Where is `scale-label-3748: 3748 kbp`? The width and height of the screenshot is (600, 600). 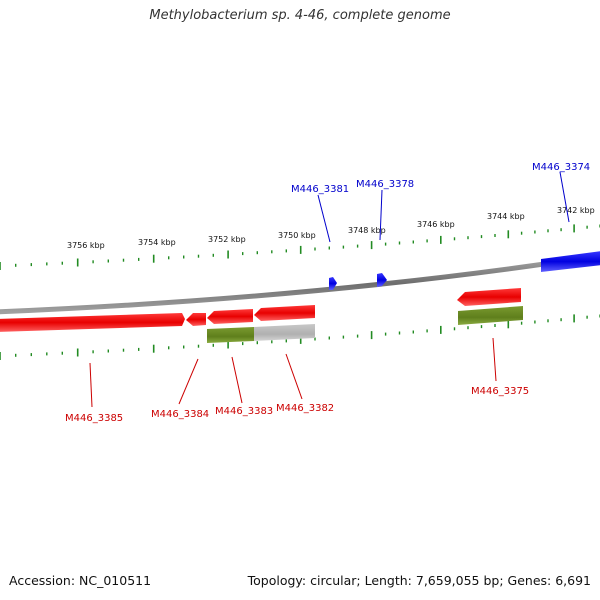 scale-label-3748: 3748 kbp is located at coordinates (367, 230).